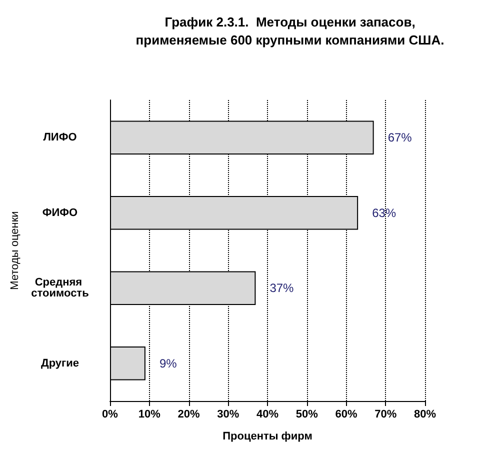 The image size is (495, 466). I want to click on y-tick-label: Средняя стоимость, so click(60, 288).